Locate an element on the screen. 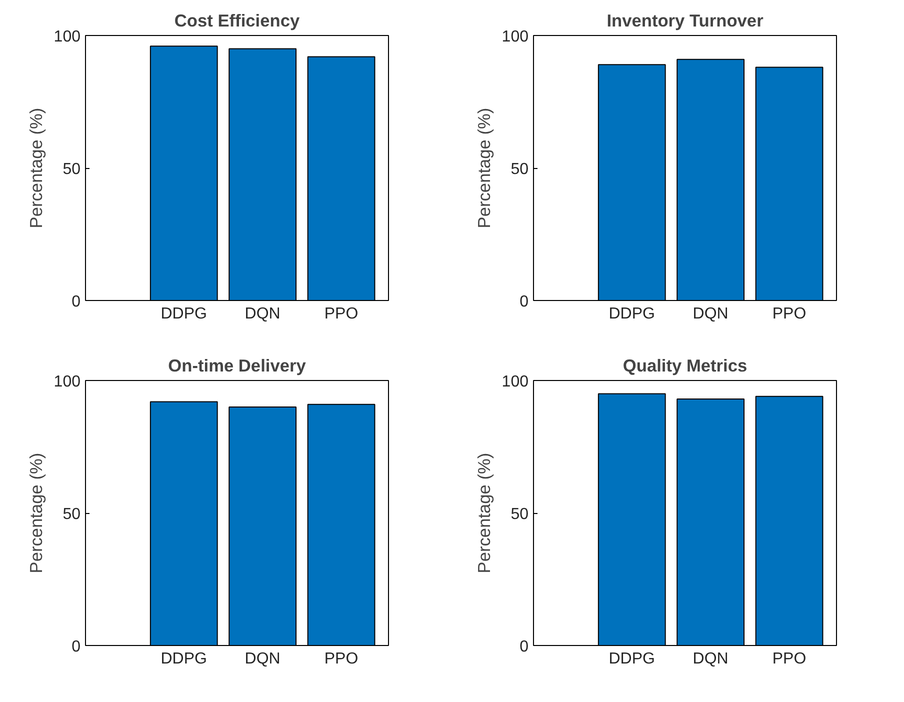 This screenshot has height=702, width=904. chart-title: Inventory Turnover is located at coordinates (685, 20).